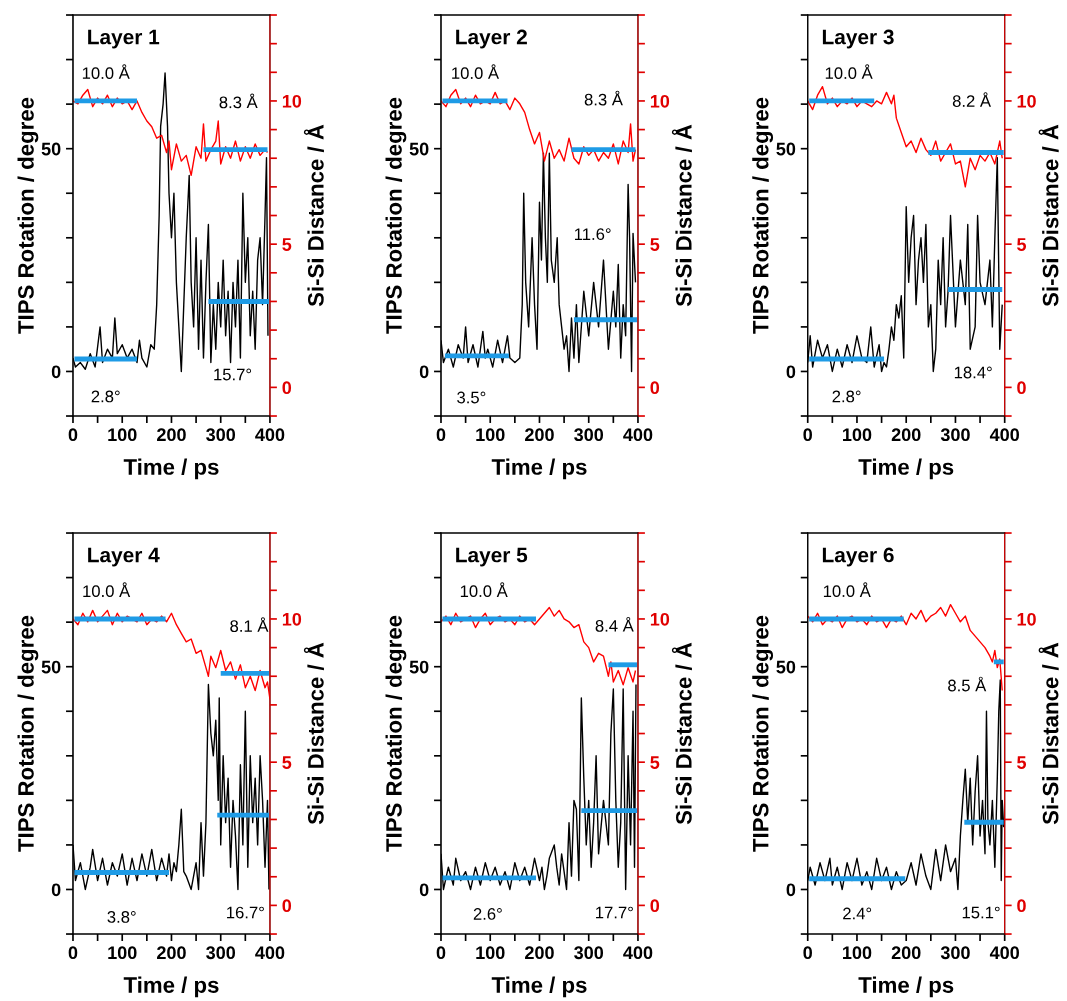 The width and height of the screenshot is (1067, 1001). Describe the element at coordinates (233, 374) in the screenshot. I see `annotation: 15.7°` at that location.